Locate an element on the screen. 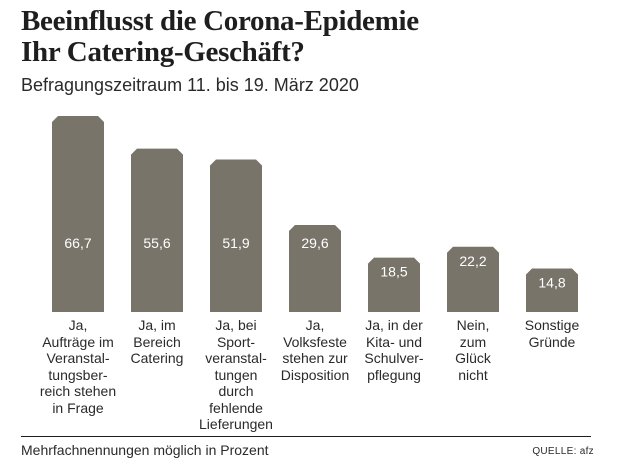 The width and height of the screenshot is (620, 472). category-label-line: Aufträge im is located at coordinates (78, 341).